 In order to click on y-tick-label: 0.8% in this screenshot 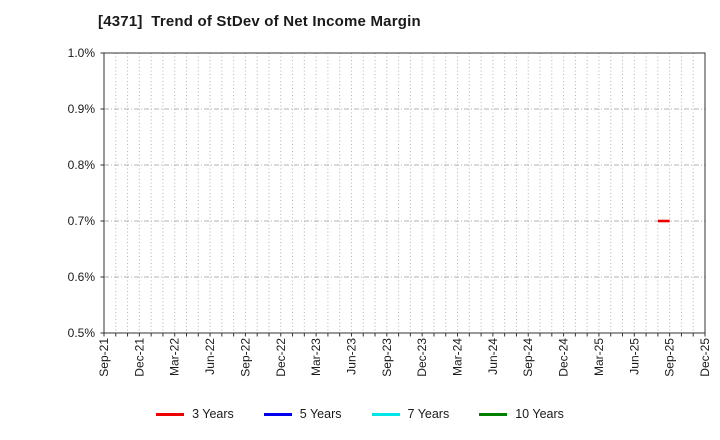, I will do `click(82, 165)`.